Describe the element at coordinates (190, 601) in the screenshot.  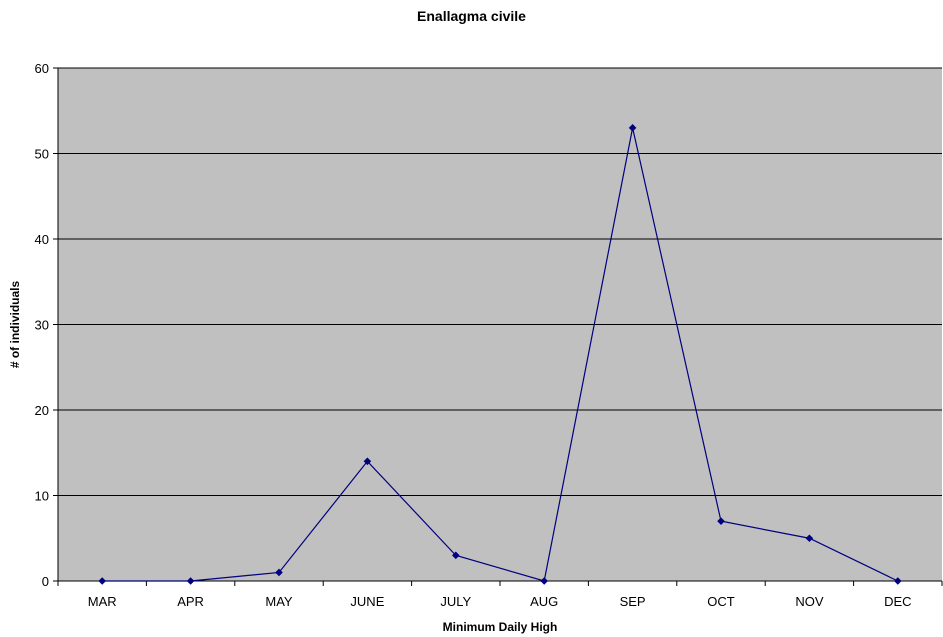
I see `x-tick-label: APR` at that location.